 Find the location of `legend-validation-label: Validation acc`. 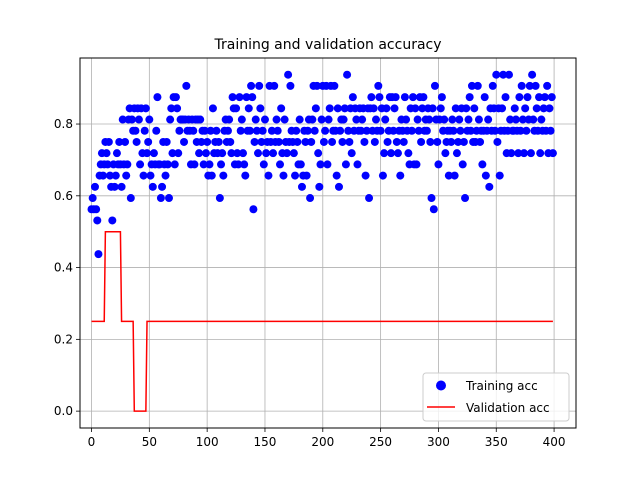

legend-validation-label: Validation acc is located at coordinates (508, 408).